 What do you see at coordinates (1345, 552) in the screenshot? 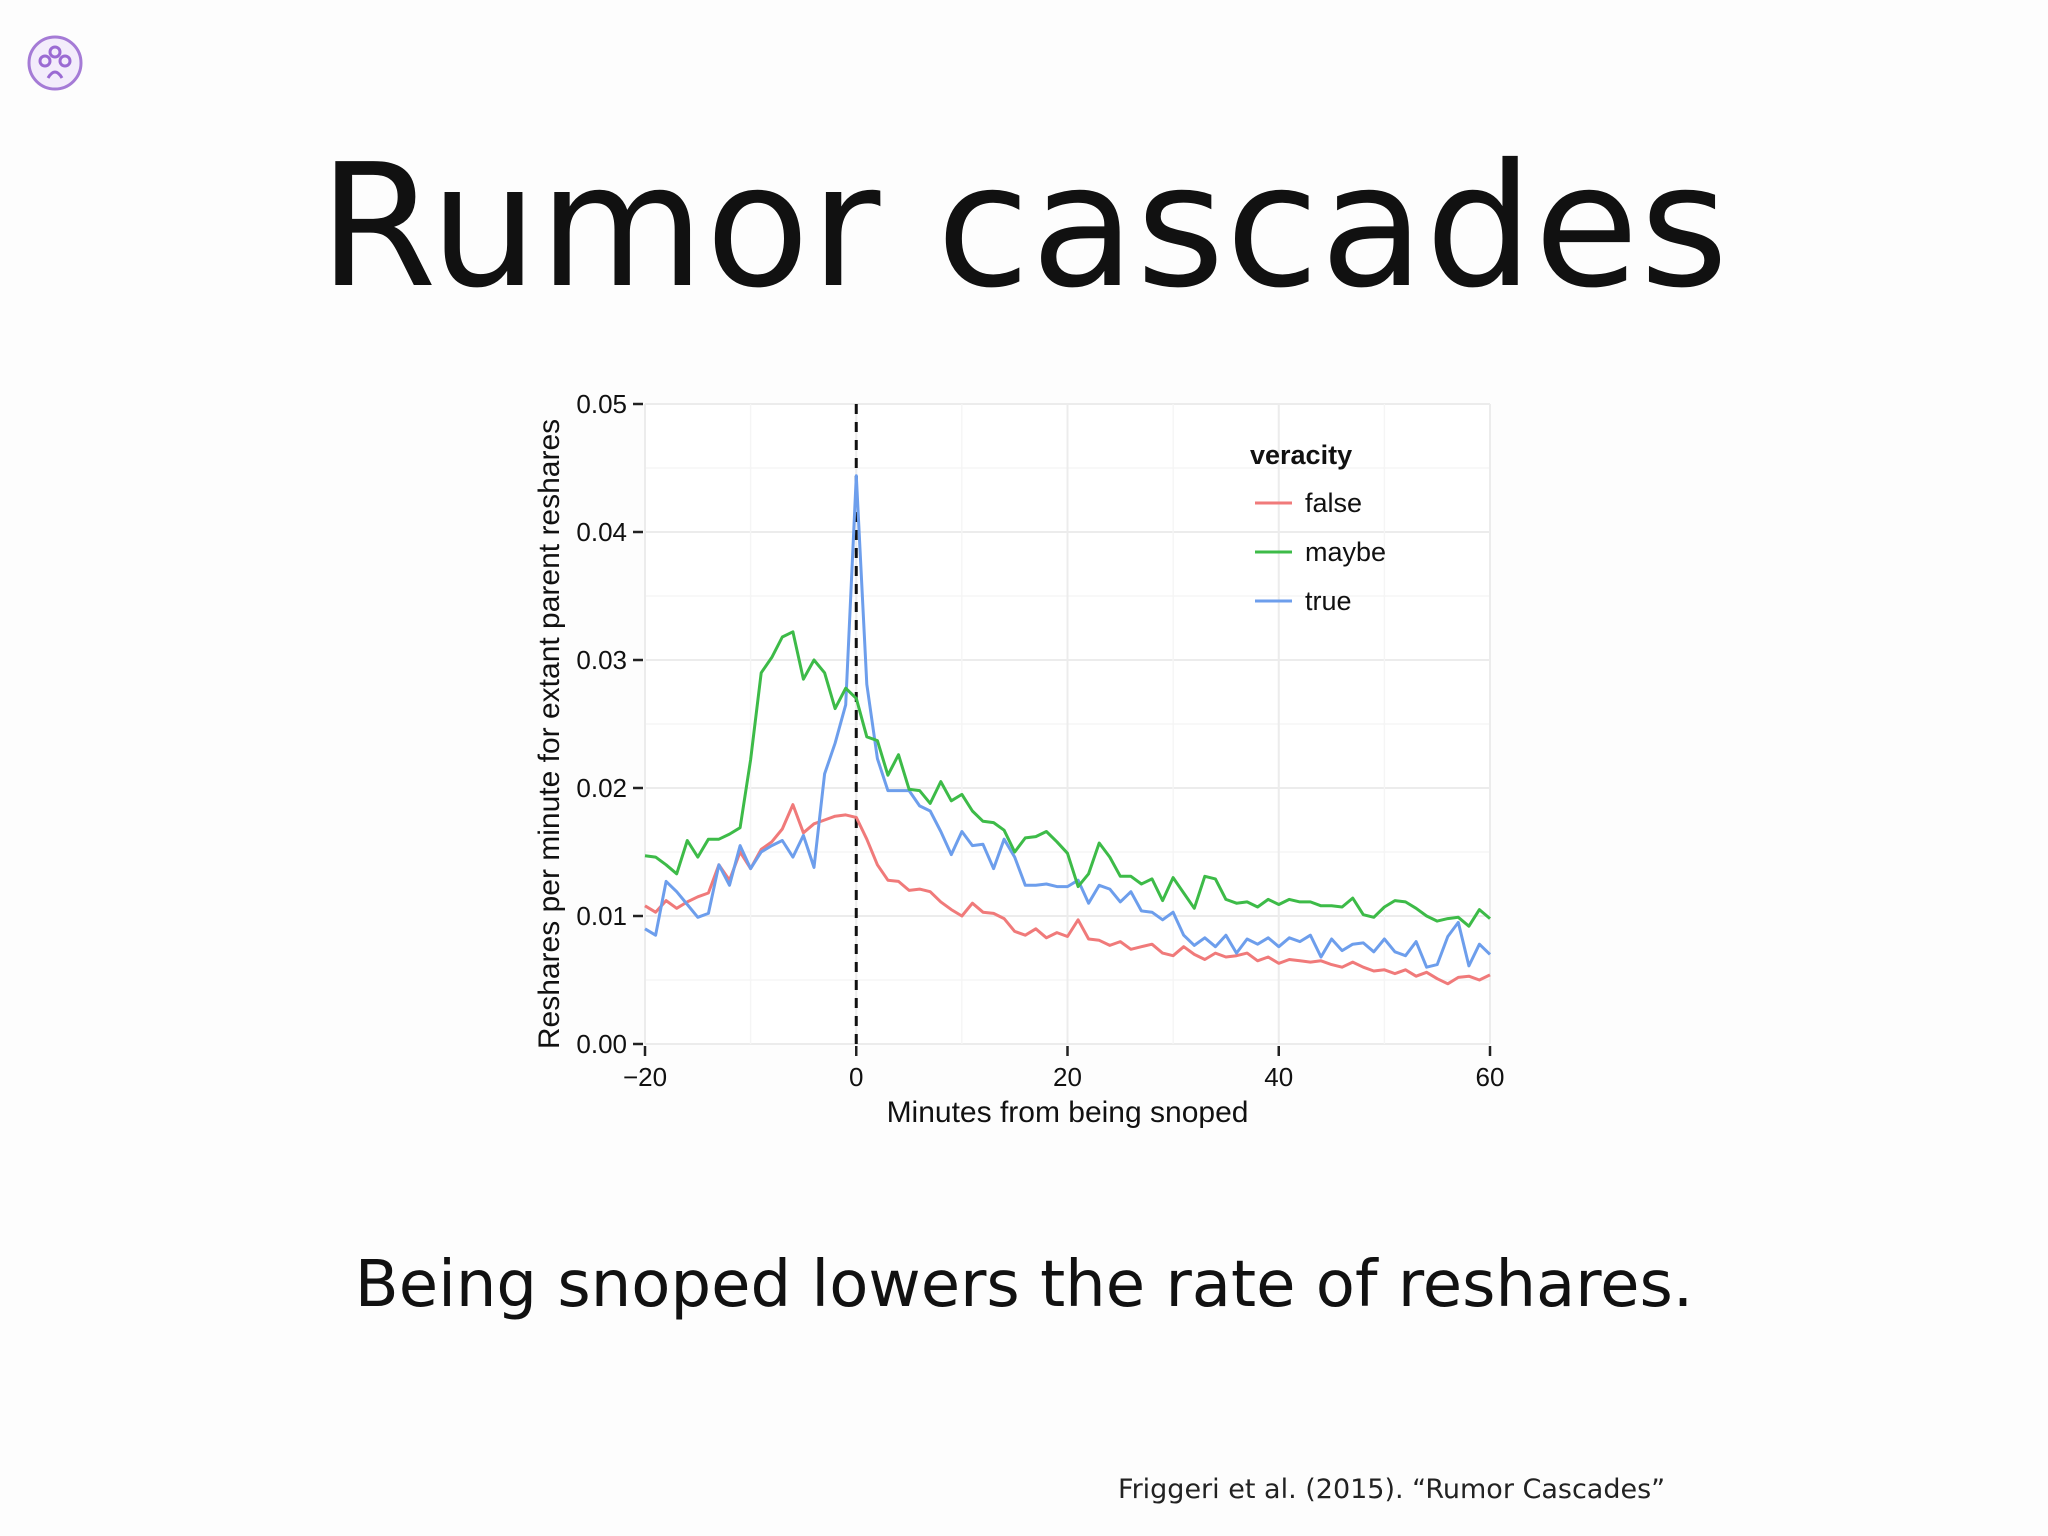
I see `legend-label-maybe: maybe` at bounding box center [1345, 552].